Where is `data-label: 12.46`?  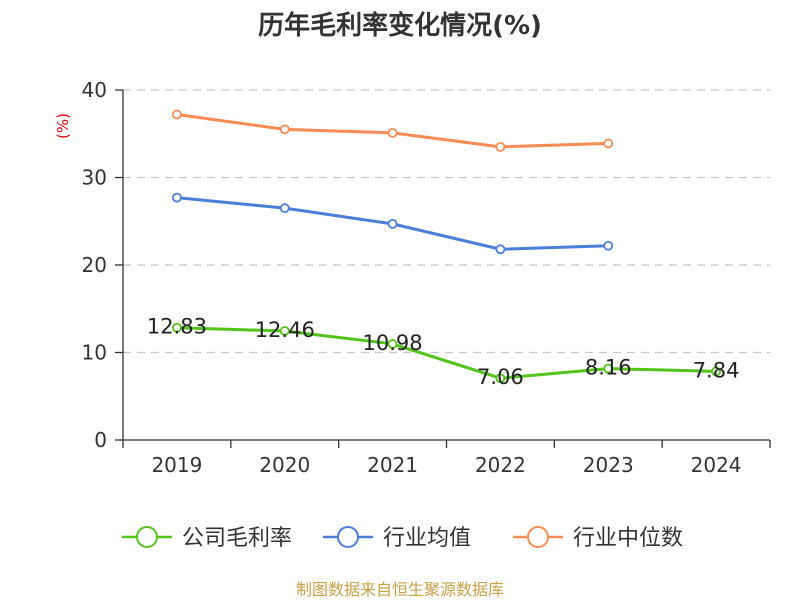 data-label: 12.46 is located at coordinates (285, 330).